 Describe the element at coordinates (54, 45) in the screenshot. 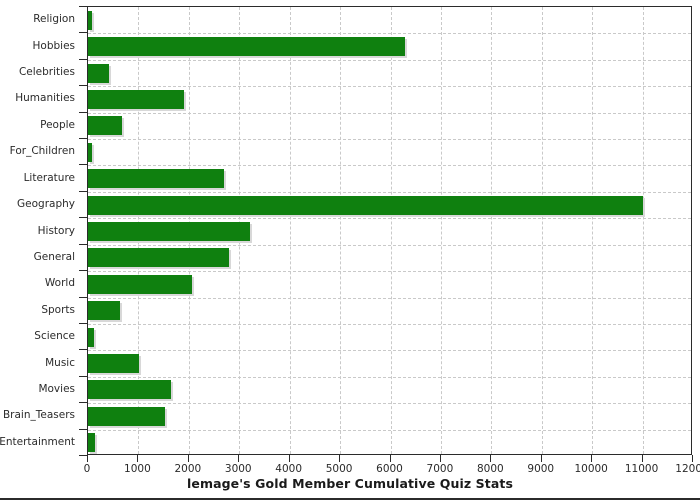

I see `y-tick-label-hobbies: Hobbies` at that location.